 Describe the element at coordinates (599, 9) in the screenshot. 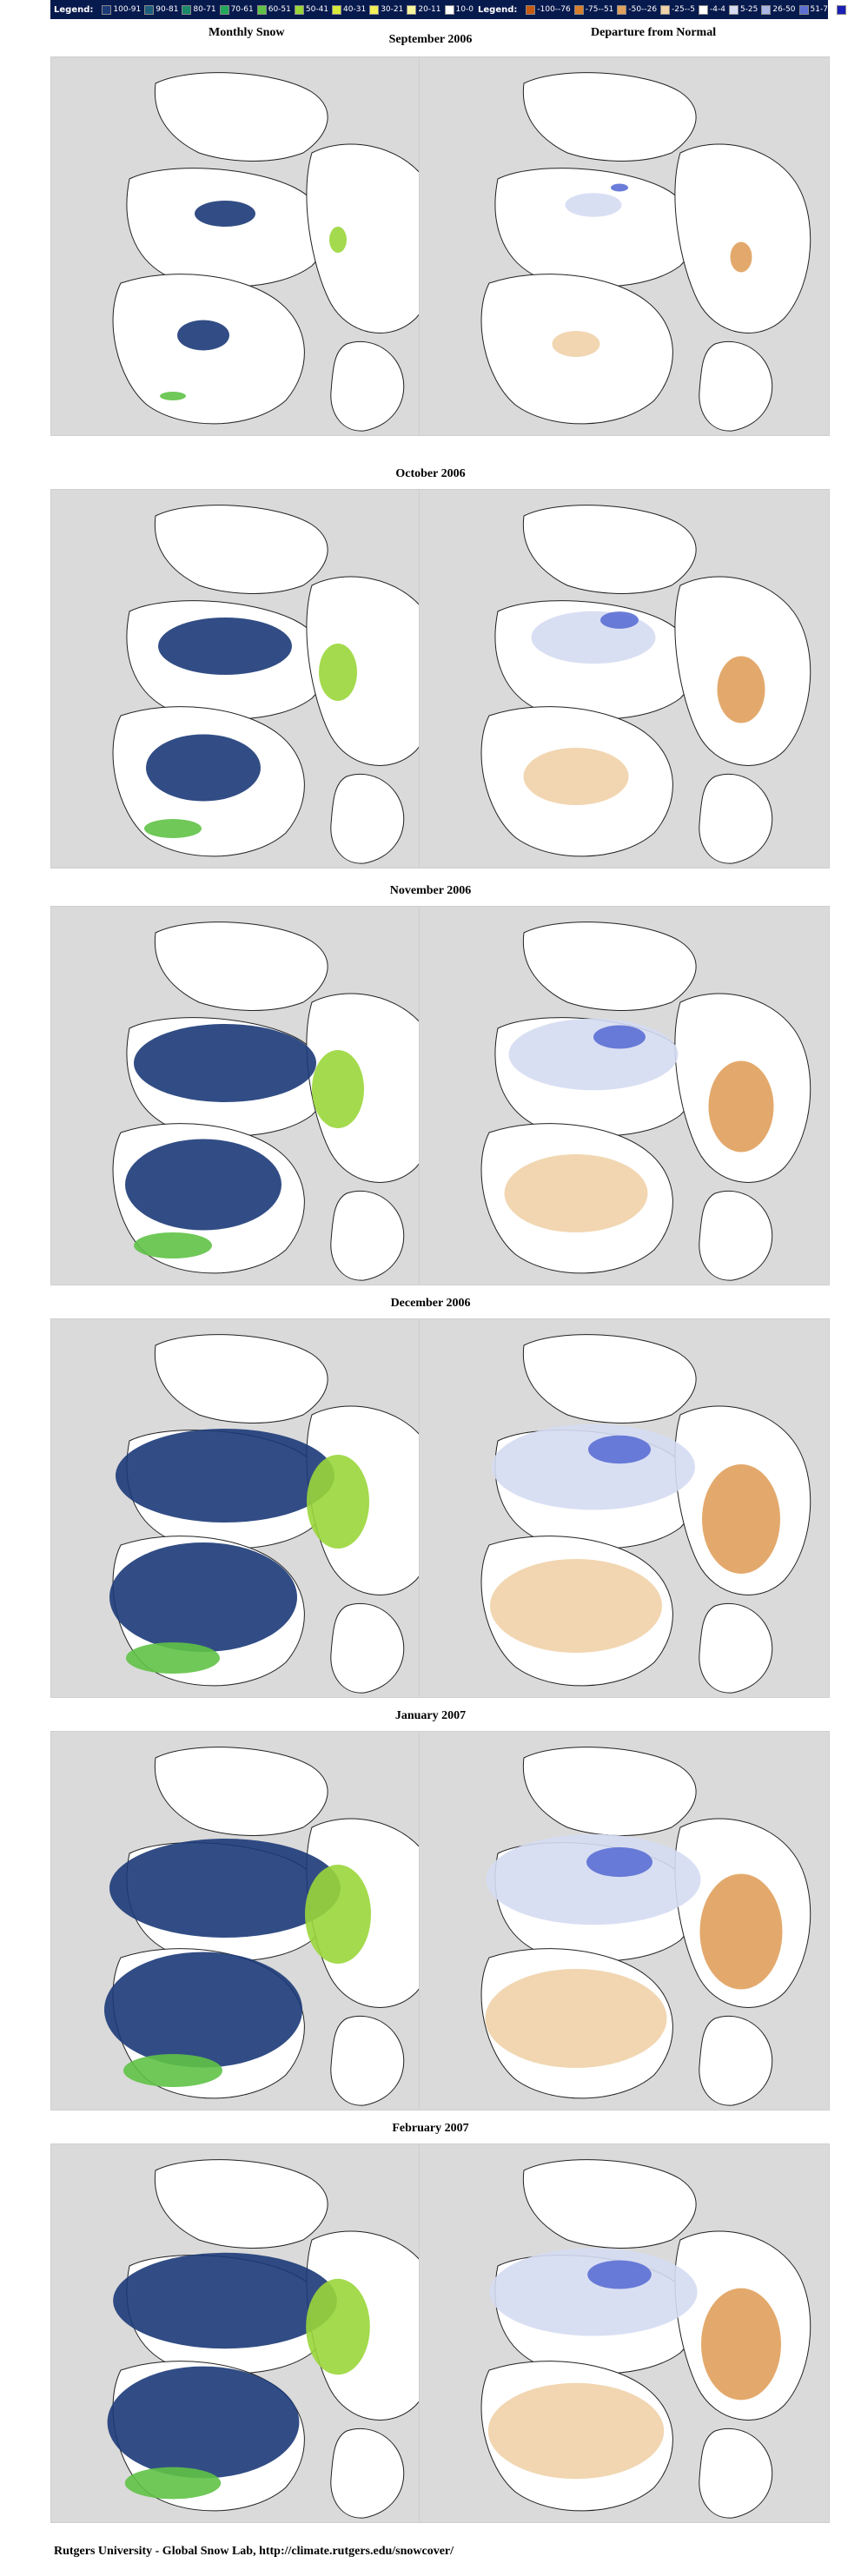

I see `right-legend-label: -75--51` at that location.